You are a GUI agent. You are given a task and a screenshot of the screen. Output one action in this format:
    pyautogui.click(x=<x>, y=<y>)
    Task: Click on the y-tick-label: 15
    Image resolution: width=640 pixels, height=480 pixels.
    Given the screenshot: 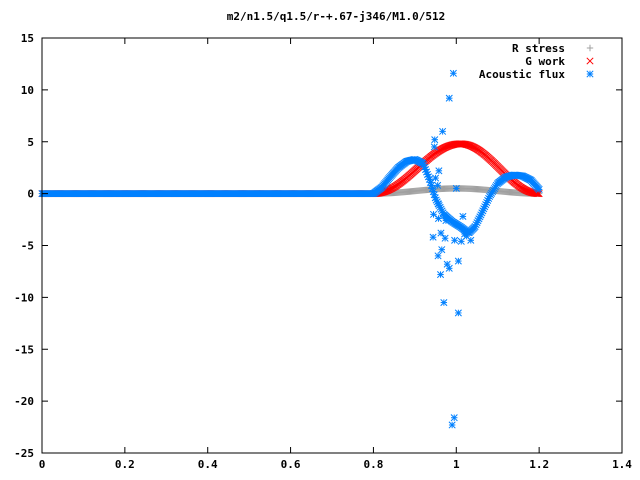 What is the action you would take?
    pyautogui.click(x=27, y=38)
    